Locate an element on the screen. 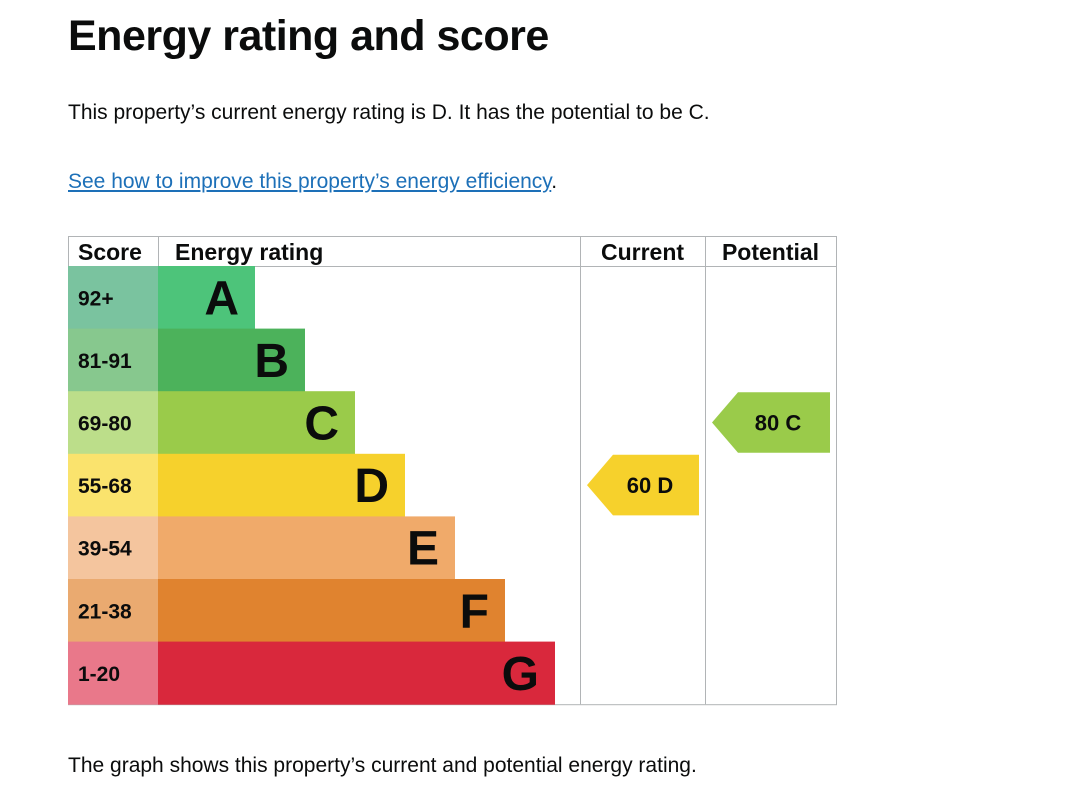 This screenshot has height=787, width=1068. score-cell-a is located at coordinates (113, 298).